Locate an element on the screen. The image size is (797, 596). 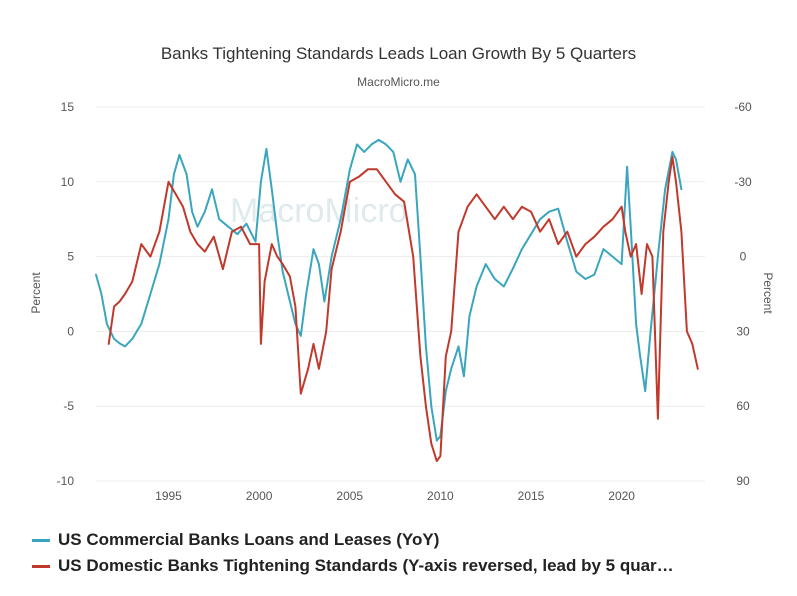
y-tick-left: 0 is located at coordinates (70, 331).